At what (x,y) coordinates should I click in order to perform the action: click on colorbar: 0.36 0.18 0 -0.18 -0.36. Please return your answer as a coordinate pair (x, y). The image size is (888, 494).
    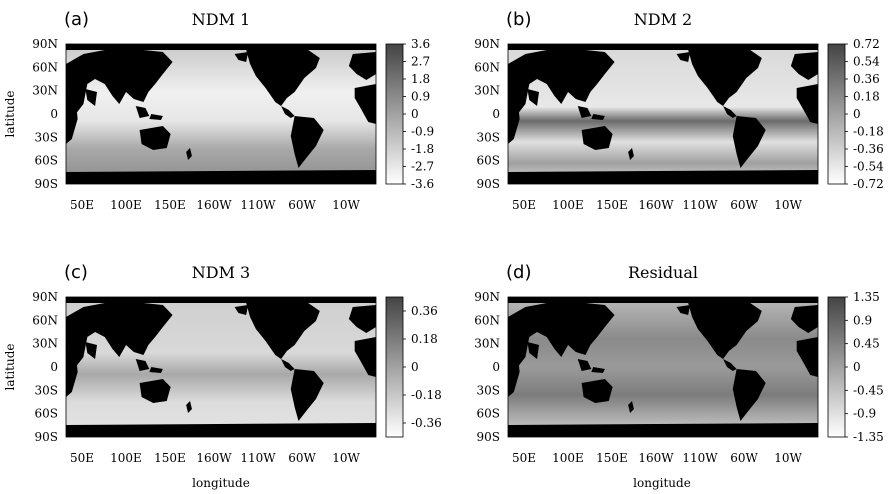
    Looking at the image, I should click on (414, 367).